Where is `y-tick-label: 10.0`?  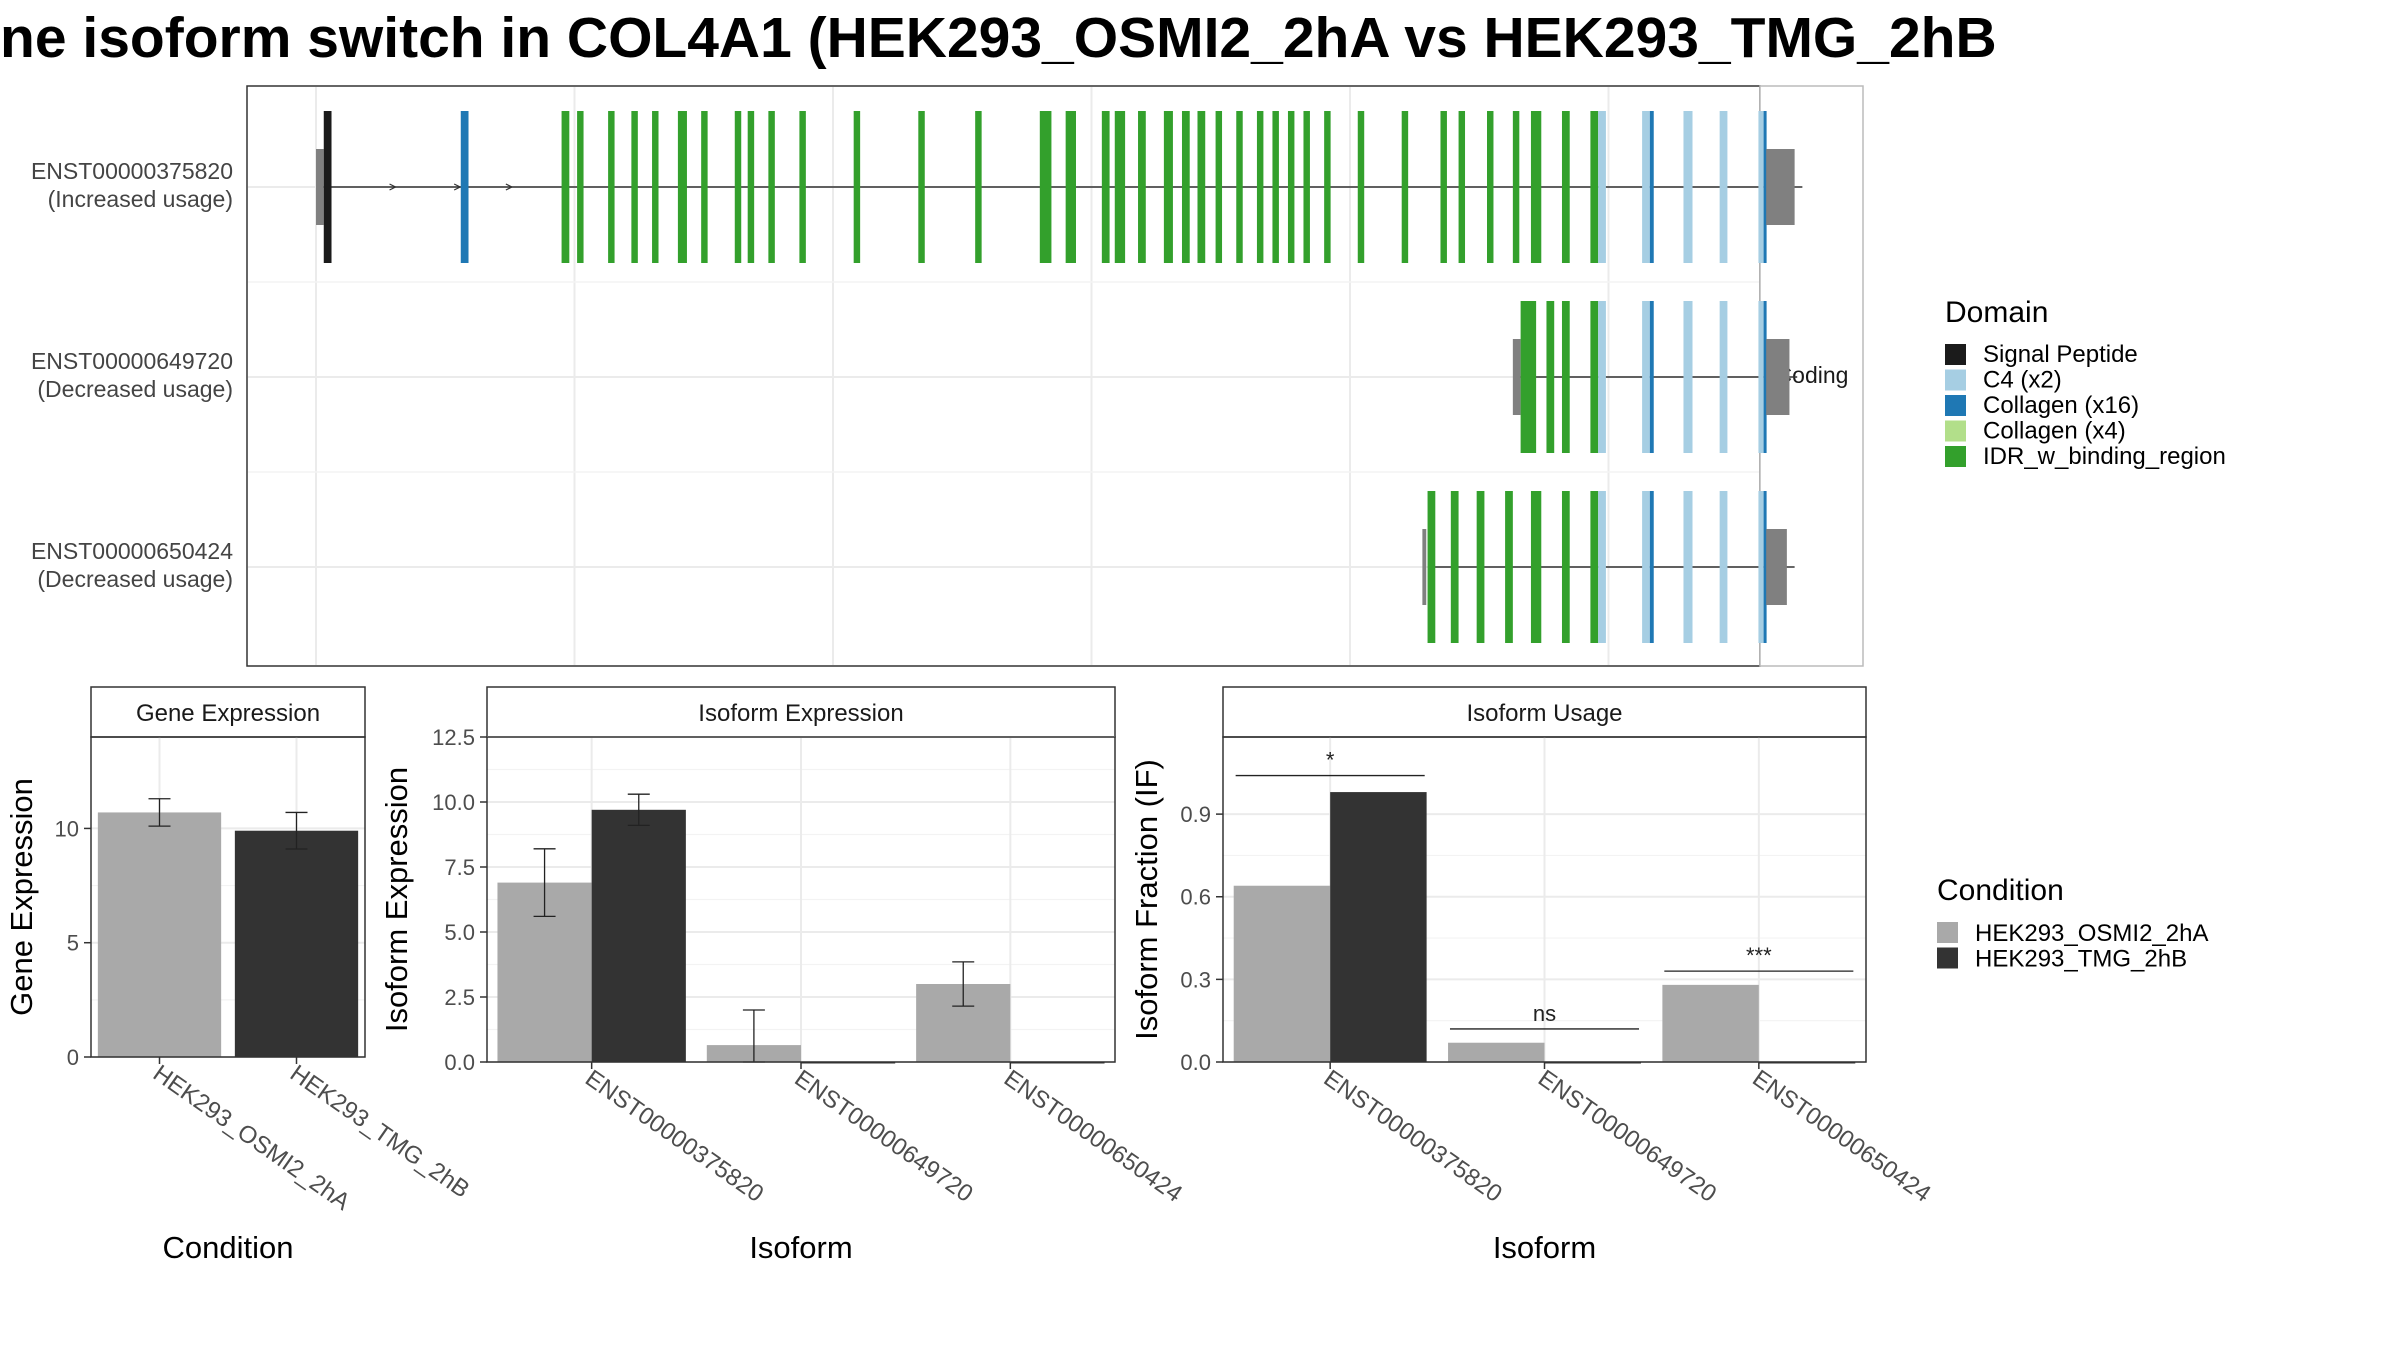
y-tick-label: 10.0 is located at coordinates (453, 802).